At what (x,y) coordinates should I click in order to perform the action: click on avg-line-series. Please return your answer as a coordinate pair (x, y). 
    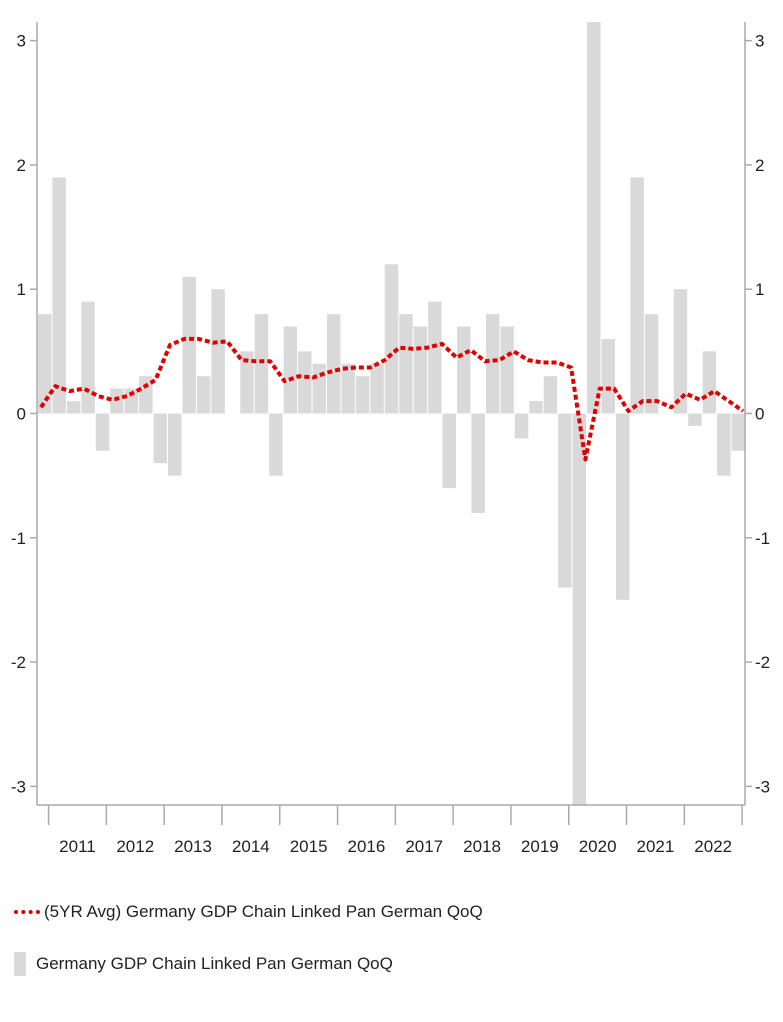
    Looking at the image, I should click on (392, 399).